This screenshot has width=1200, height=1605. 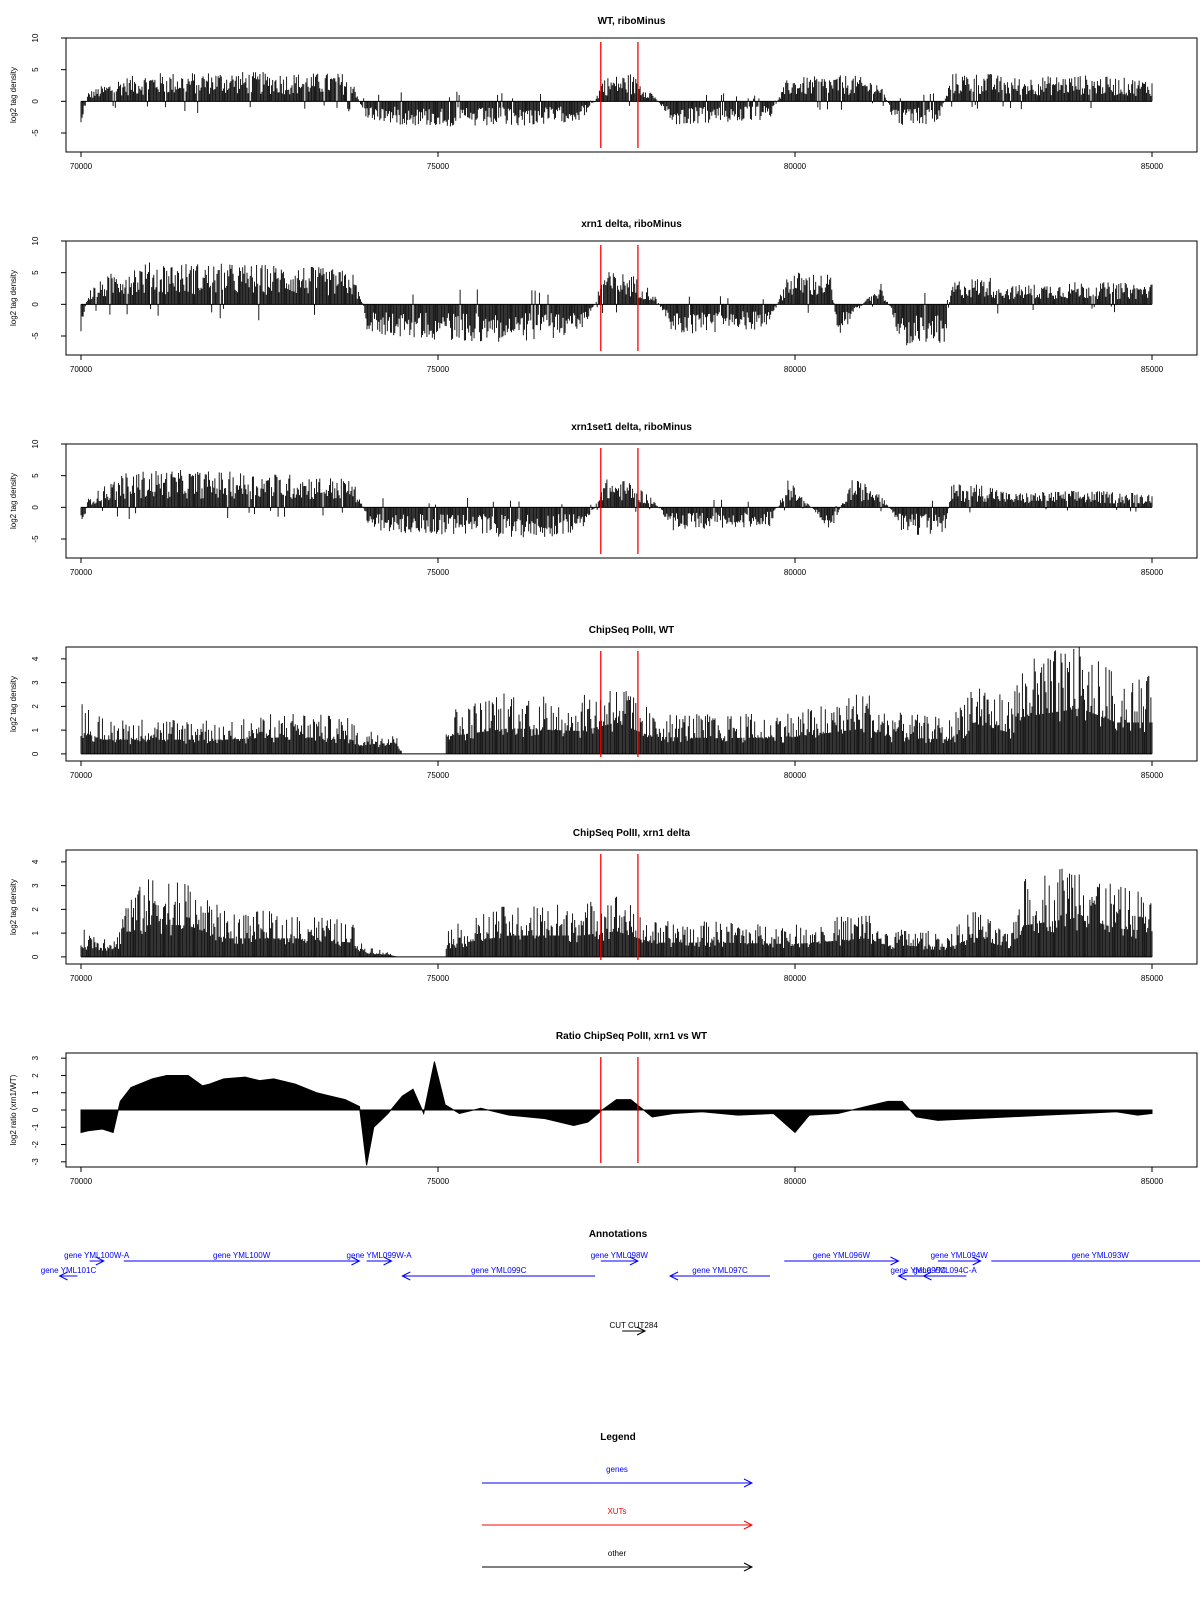 What do you see at coordinates (616, 1511) in the screenshot?
I see `legend-label: XUTs` at bounding box center [616, 1511].